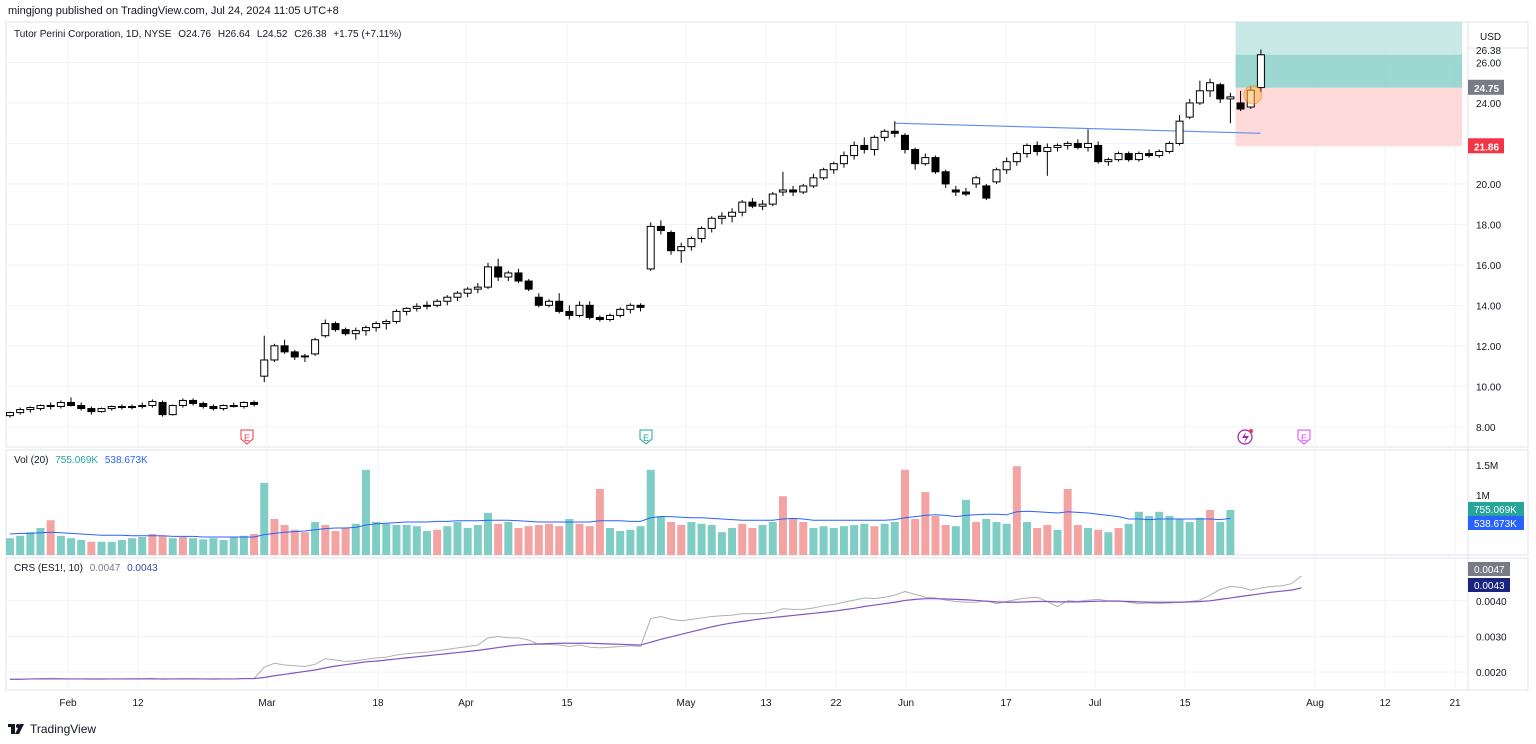 Image resolution: width=1536 pixels, height=744 pixels. Describe the element at coordinates (1486, 147) in the screenshot. I see `stop-price-label: 21.86` at that location.